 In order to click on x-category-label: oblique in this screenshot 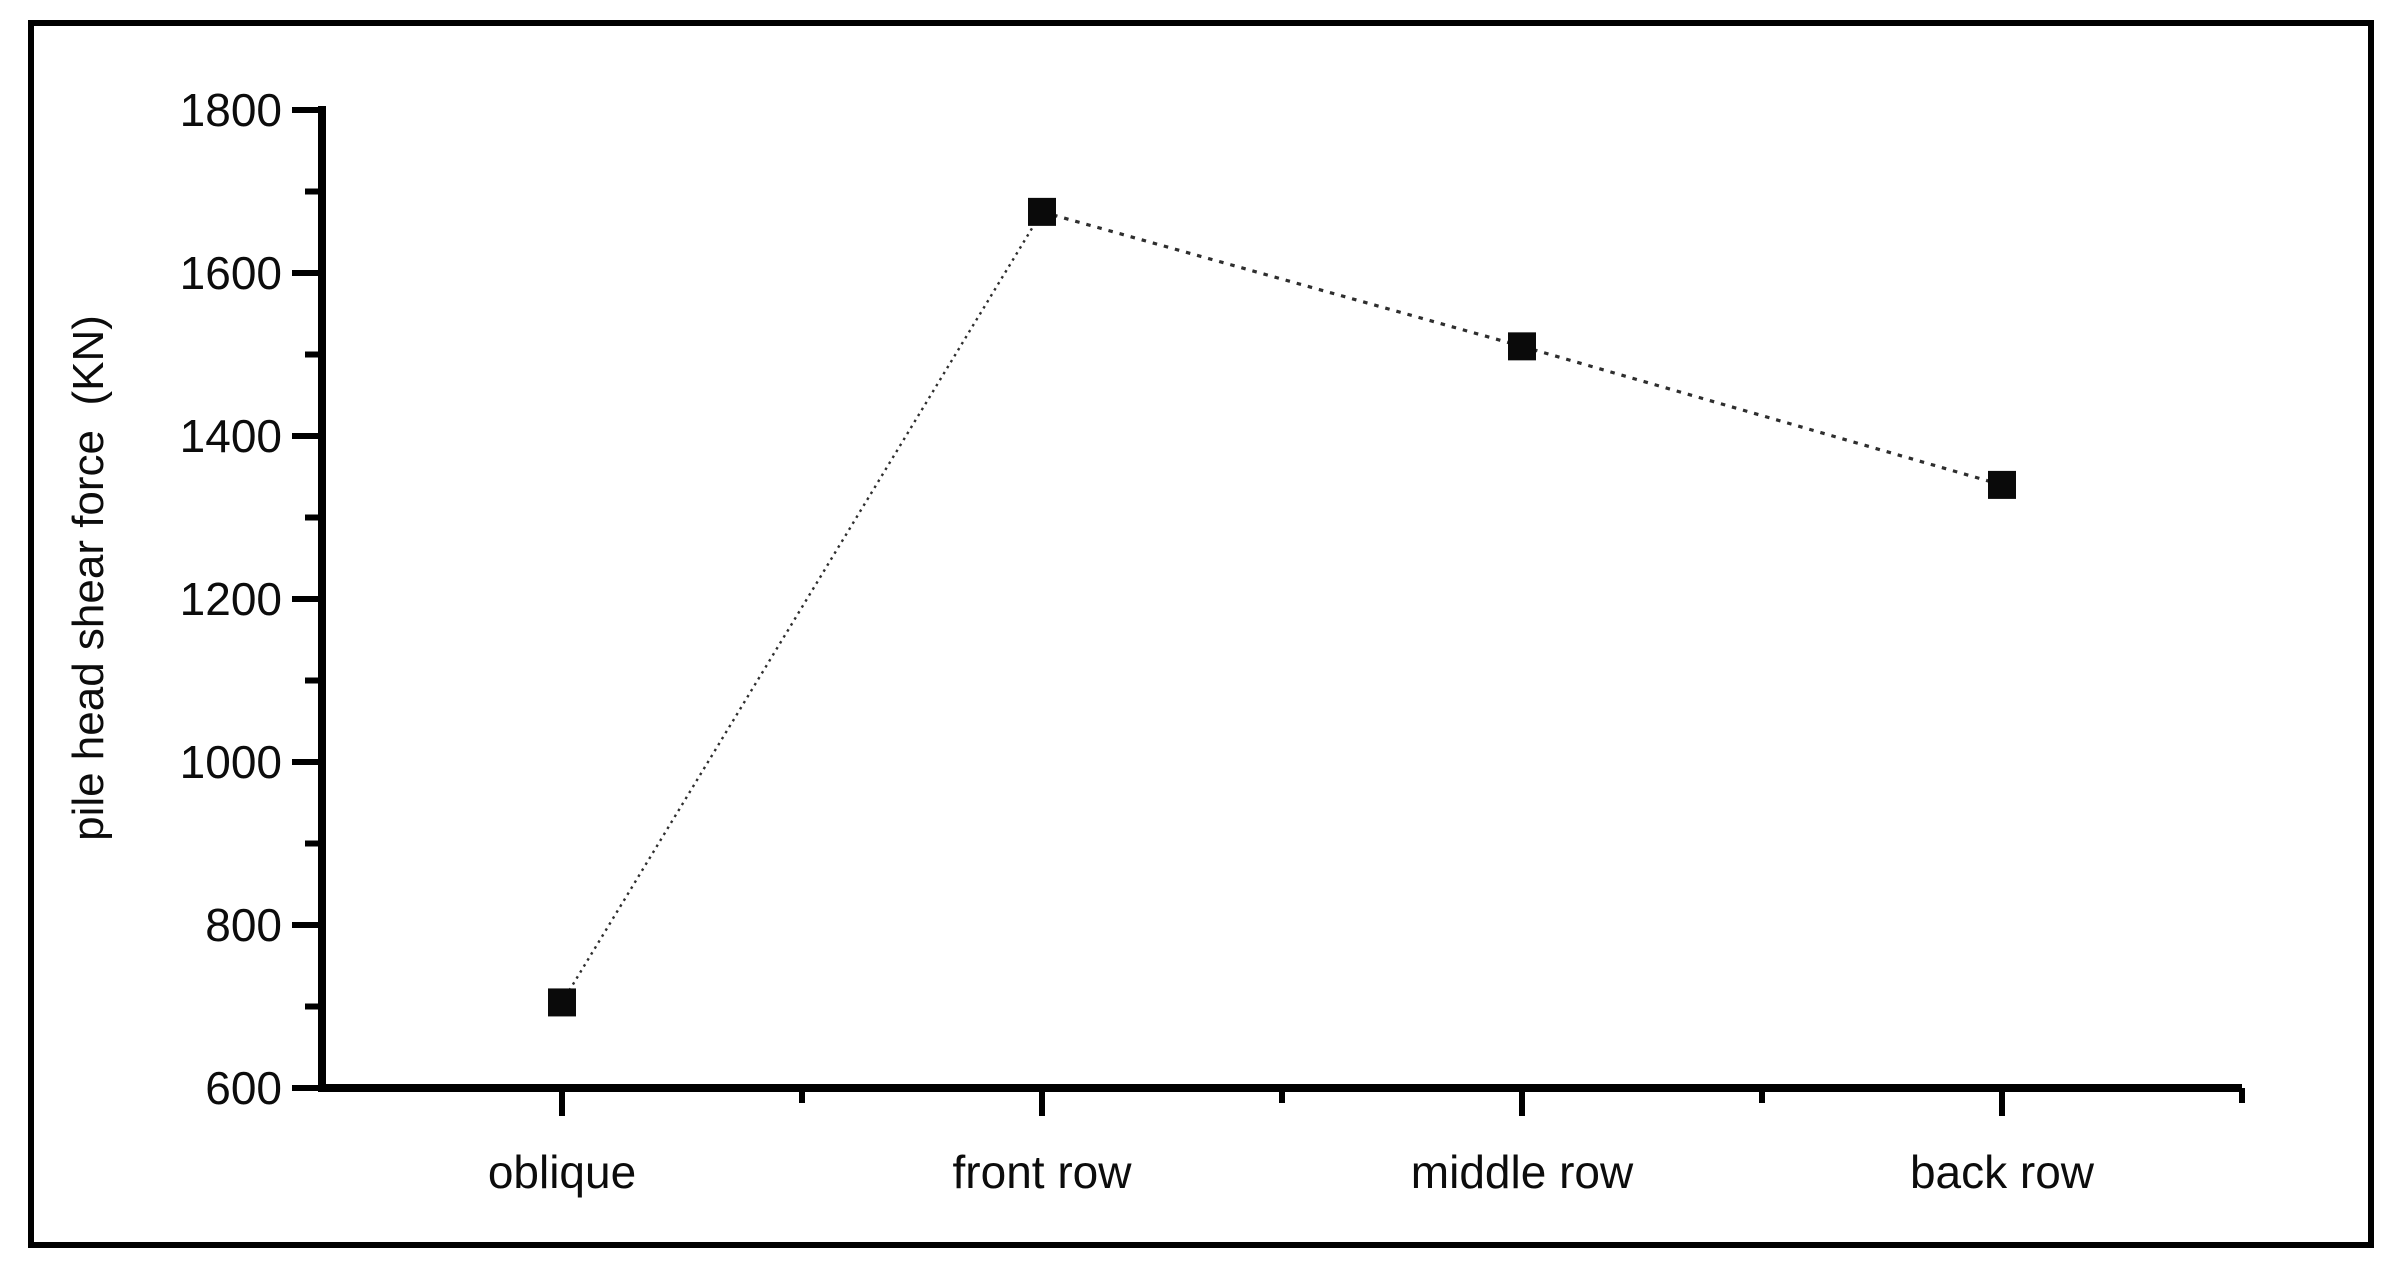, I will do `click(562, 1172)`.